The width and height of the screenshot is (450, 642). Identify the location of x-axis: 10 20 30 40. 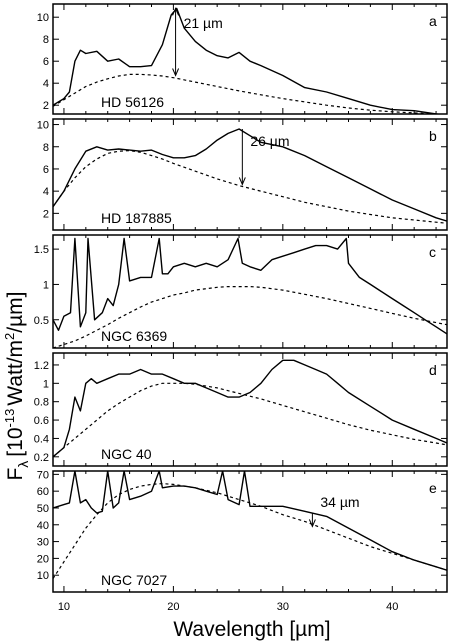
(228, 607).